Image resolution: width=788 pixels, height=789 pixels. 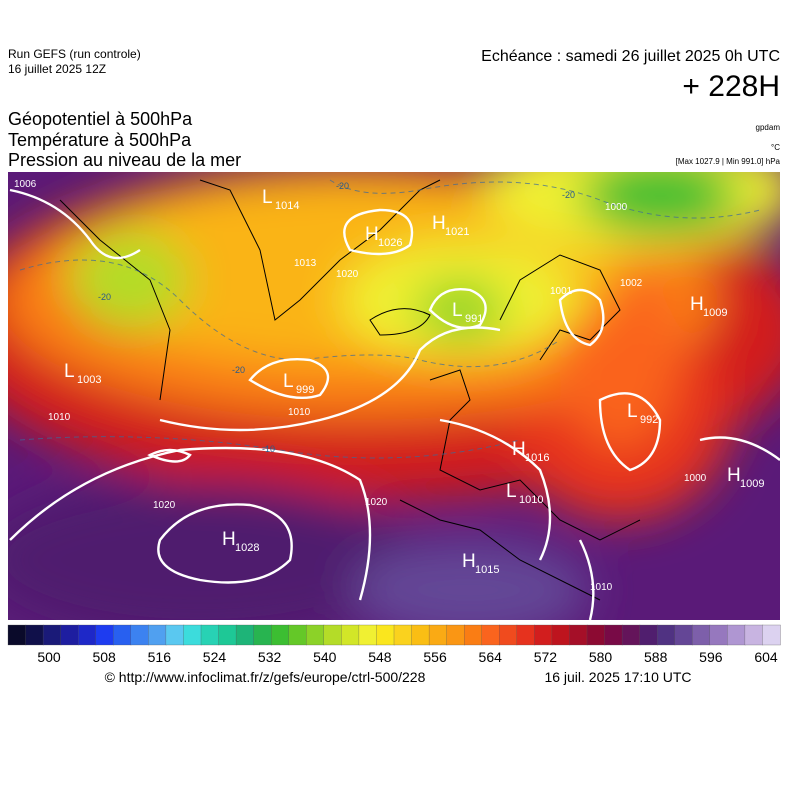 I want to click on isobar-label: 1001, so click(x=561, y=291).